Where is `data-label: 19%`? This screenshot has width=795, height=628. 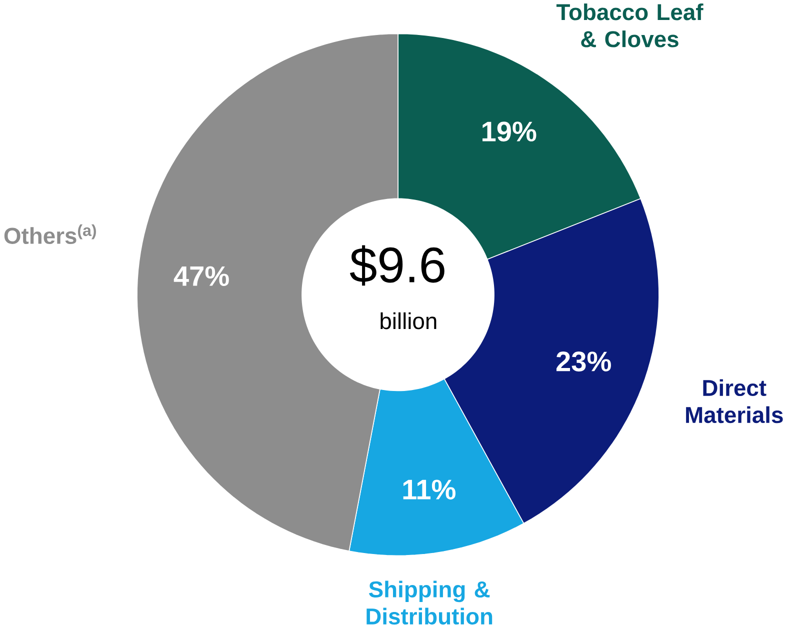 data-label: 19% is located at coordinates (509, 132).